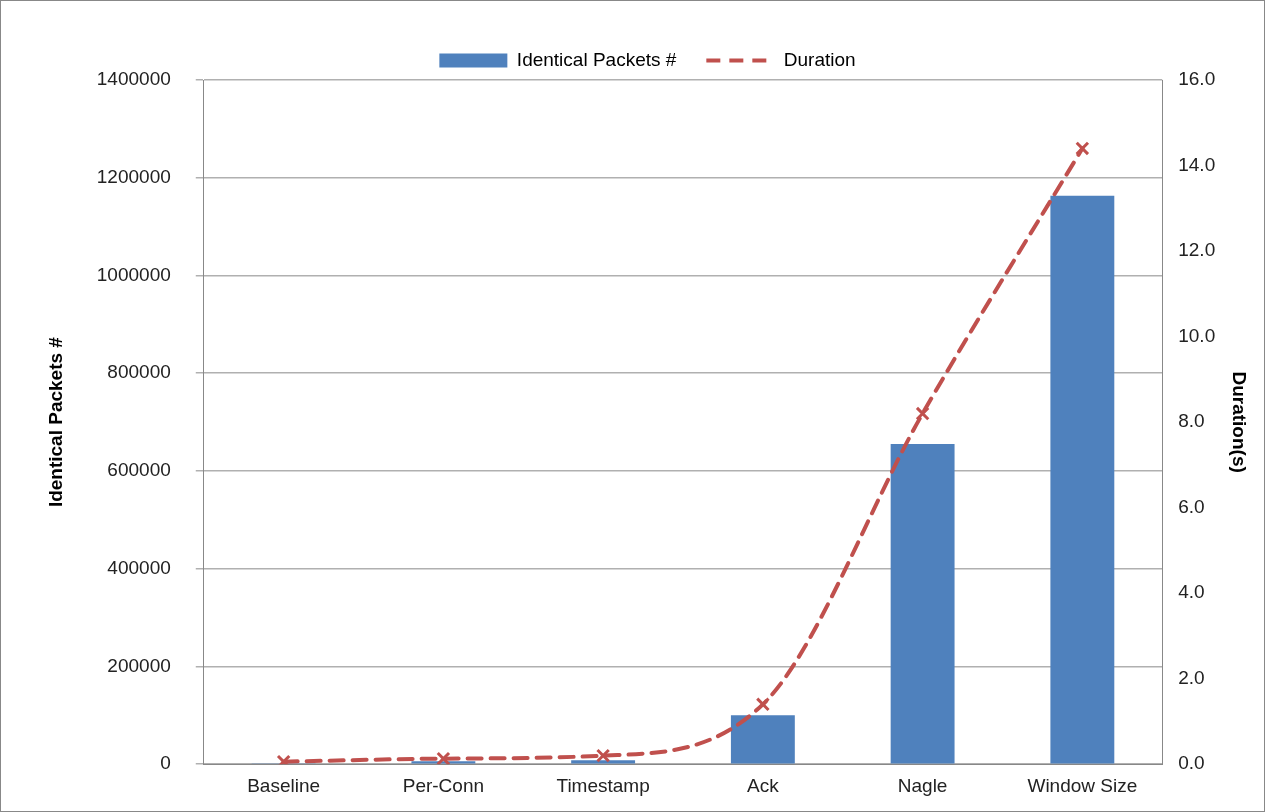  What do you see at coordinates (1191, 592) in the screenshot?
I see `y2-tick-label: 4.0` at bounding box center [1191, 592].